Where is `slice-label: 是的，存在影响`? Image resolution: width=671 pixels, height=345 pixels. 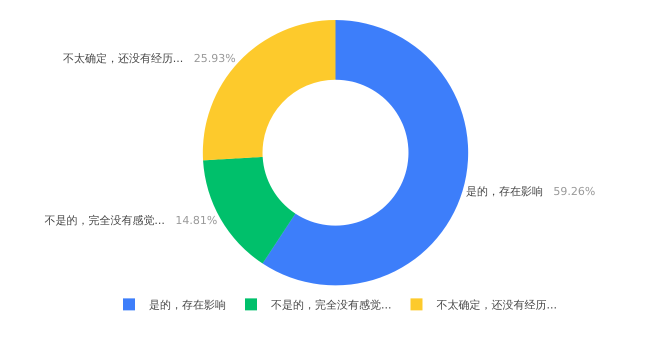 slice-label: 是的，存在影响 is located at coordinates (504, 191).